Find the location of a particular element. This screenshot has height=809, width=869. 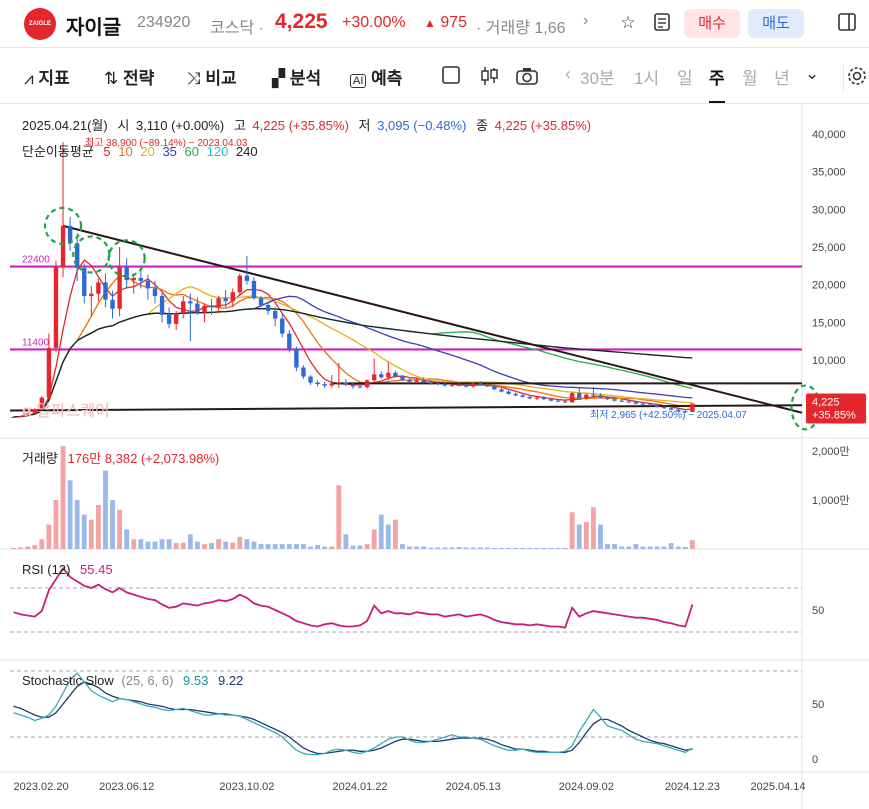

star-icon: ☆ is located at coordinates (628, 22).